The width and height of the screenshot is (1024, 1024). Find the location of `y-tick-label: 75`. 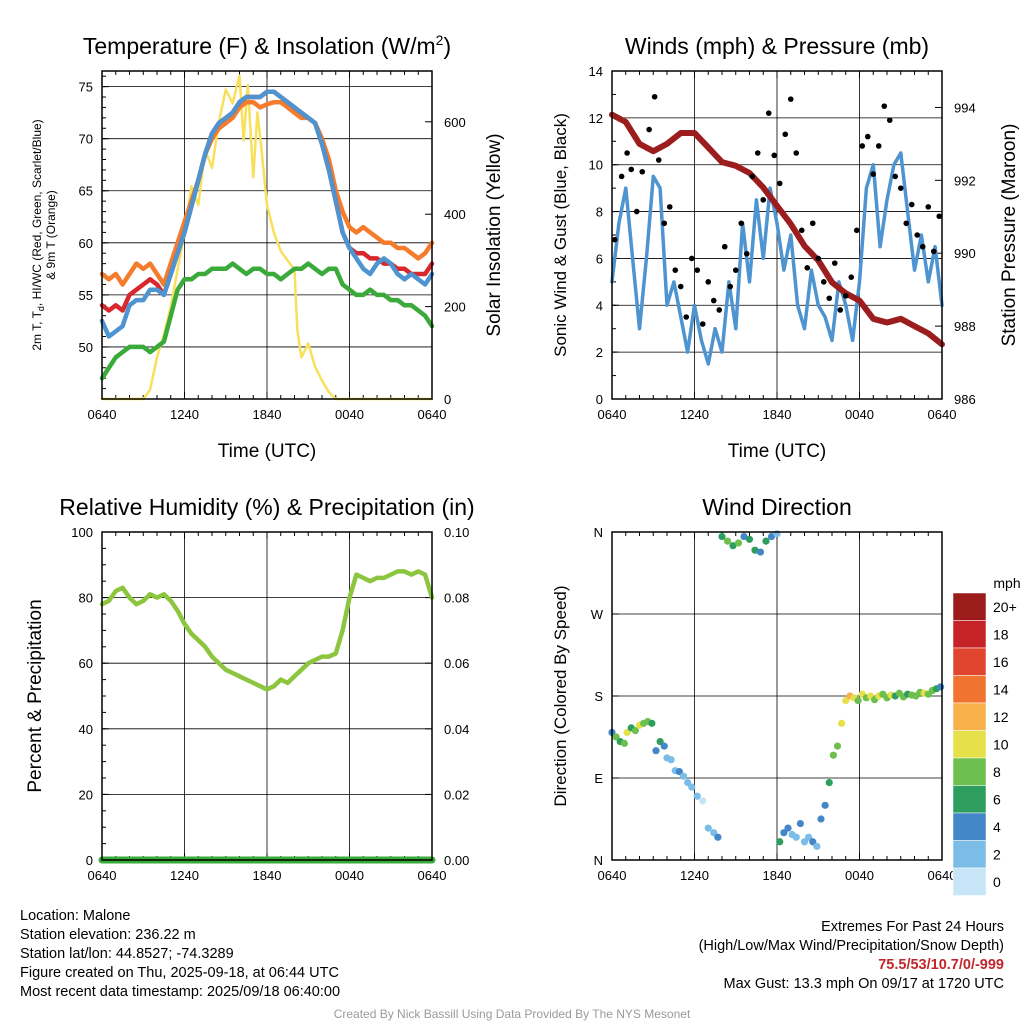

y-tick-label: 75 is located at coordinates (86, 87).